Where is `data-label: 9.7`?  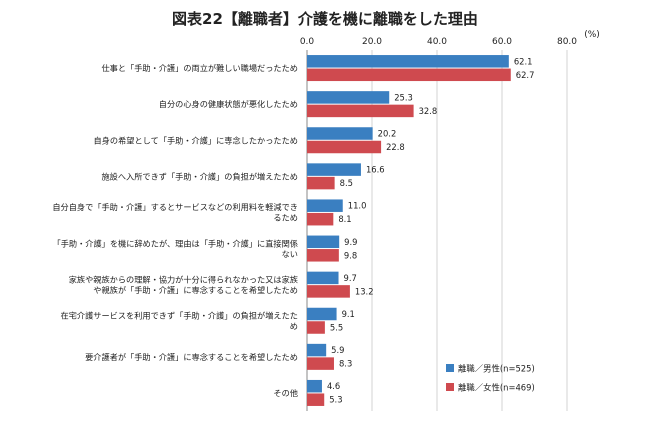
data-label: 9.7 is located at coordinates (350, 278).